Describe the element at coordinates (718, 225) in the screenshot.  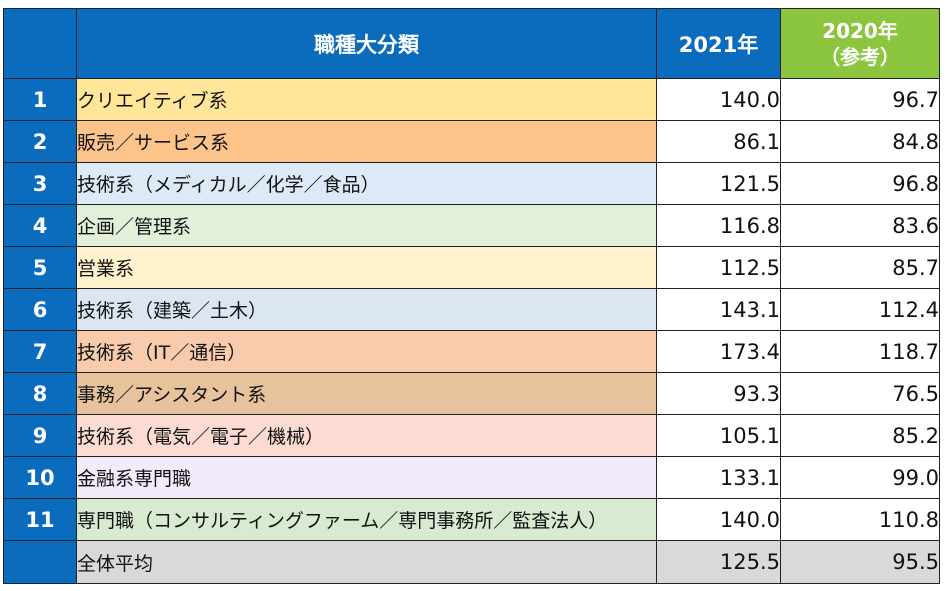
I see `value-2021: 116.8` at that location.